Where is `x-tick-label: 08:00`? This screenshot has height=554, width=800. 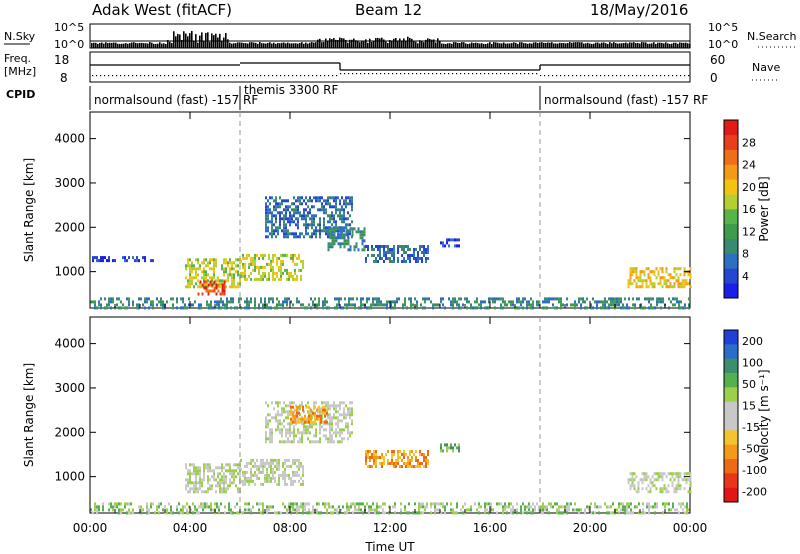 x-tick-label: 08:00 is located at coordinates (290, 528).